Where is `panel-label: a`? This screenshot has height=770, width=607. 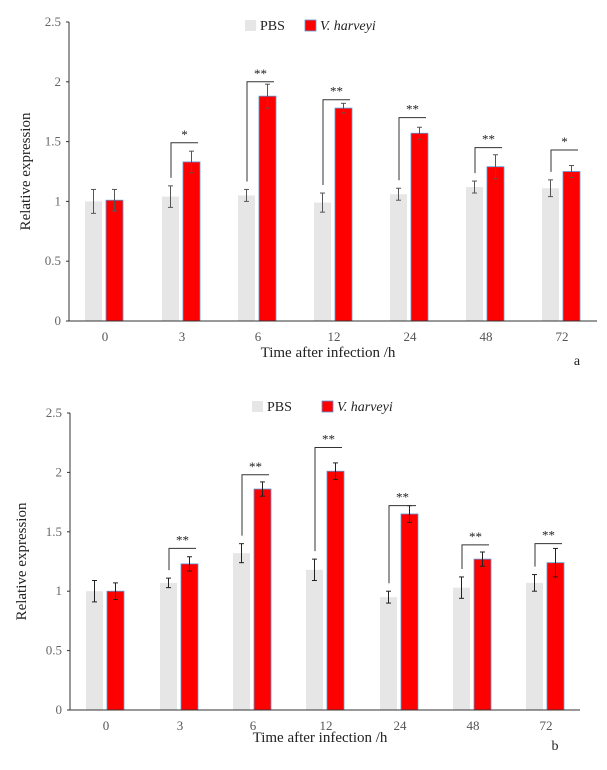
panel-label: a is located at coordinates (577, 361).